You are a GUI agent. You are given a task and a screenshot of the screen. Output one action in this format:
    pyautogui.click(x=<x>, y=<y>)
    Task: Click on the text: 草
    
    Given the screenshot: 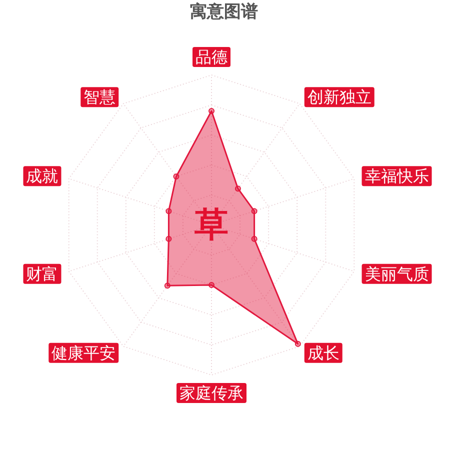 What is the action you would take?
    pyautogui.click(x=212, y=225)
    